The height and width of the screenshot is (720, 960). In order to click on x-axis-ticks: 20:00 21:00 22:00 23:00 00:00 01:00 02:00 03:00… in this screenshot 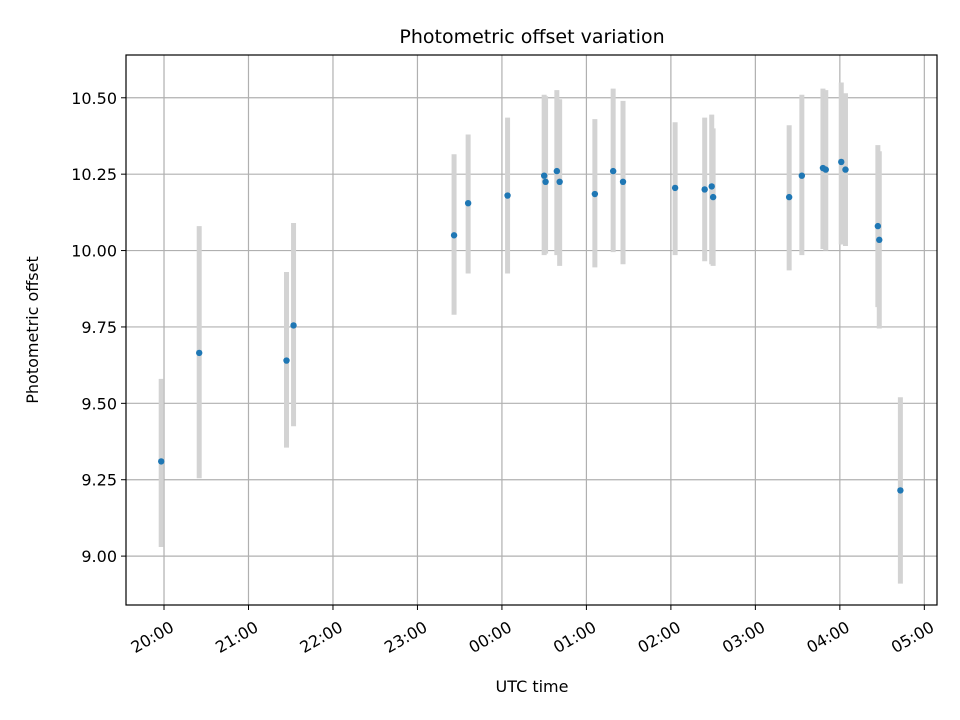, I will do `click(532, 631)`.